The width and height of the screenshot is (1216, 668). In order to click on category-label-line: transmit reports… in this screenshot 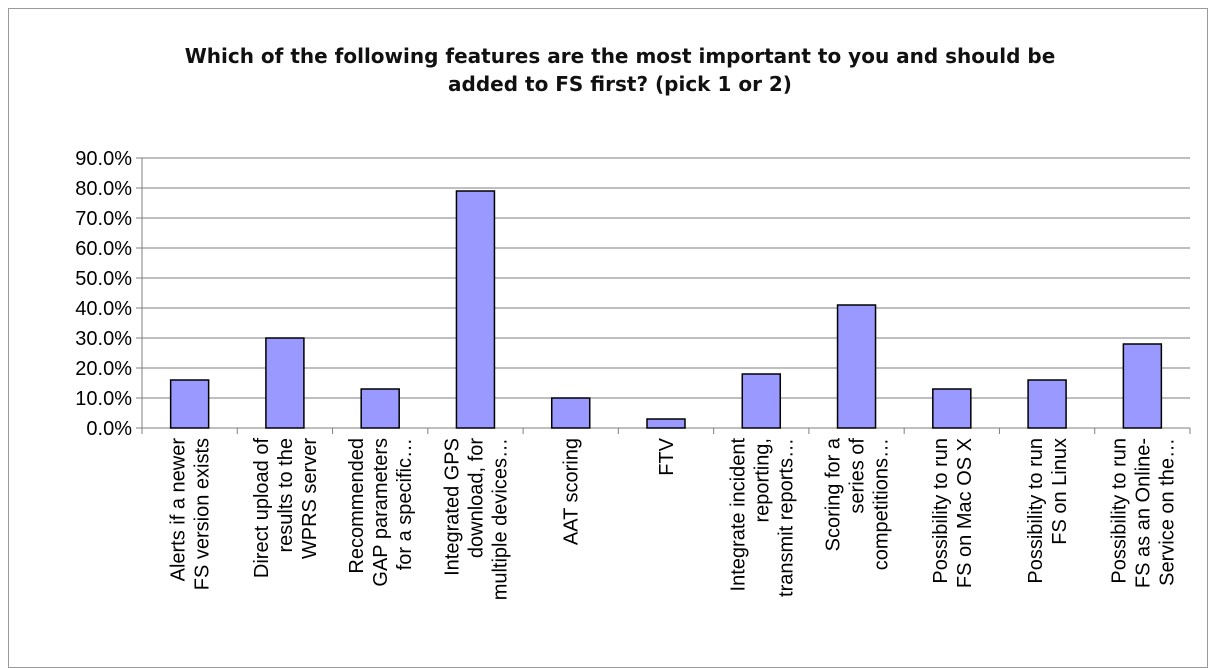, I will do `click(786, 517)`.